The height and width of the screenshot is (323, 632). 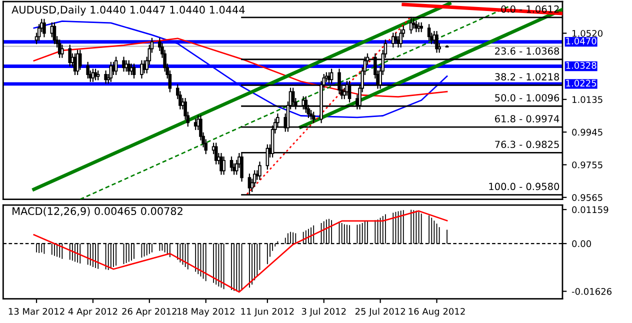 What do you see at coordinates (587, 33) in the screenshot?
I see `y-tick-label: 1.0520` at bounding box center [587, 33].